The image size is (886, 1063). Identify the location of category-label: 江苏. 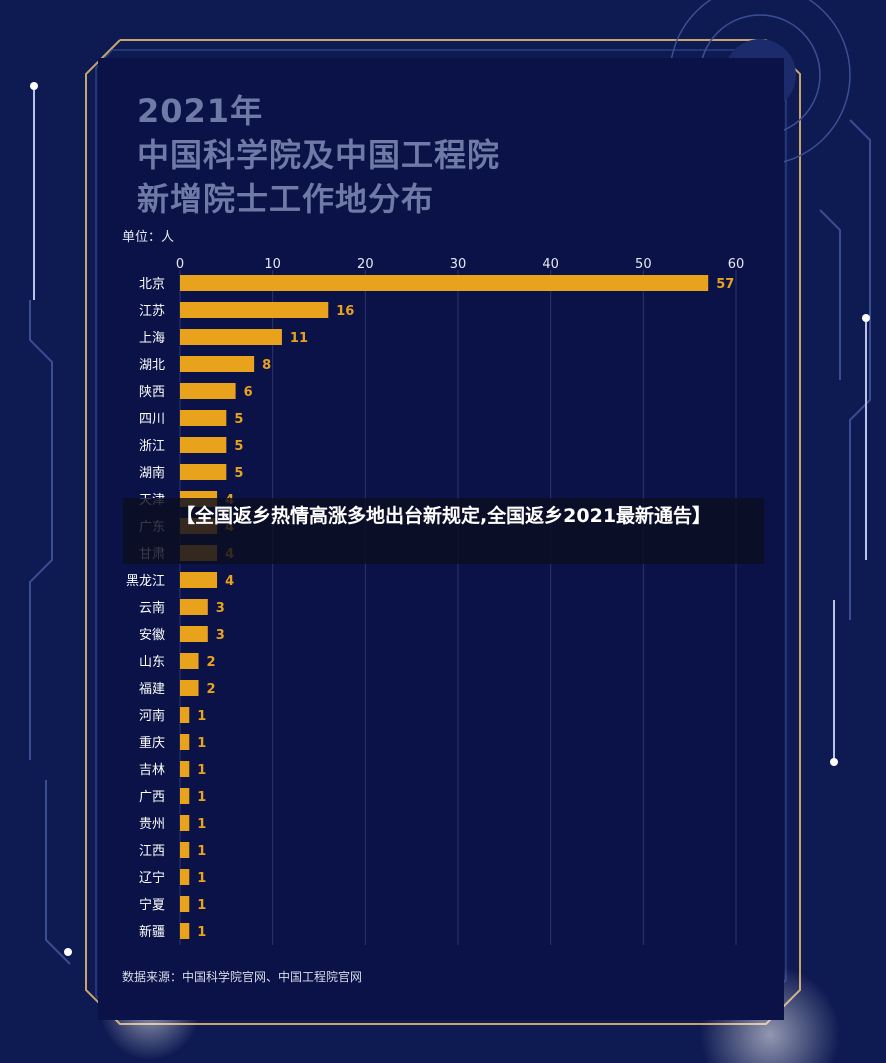
(152, 311).